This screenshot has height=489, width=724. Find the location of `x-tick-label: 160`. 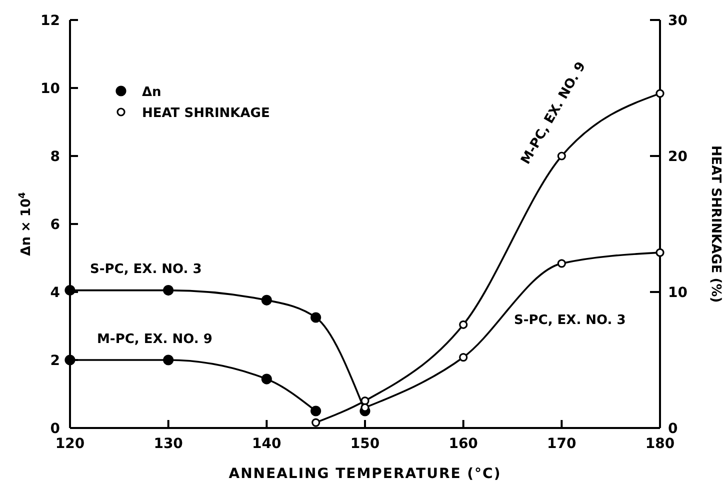

x-tick-label: 160 is located at coordinates (463, 444).